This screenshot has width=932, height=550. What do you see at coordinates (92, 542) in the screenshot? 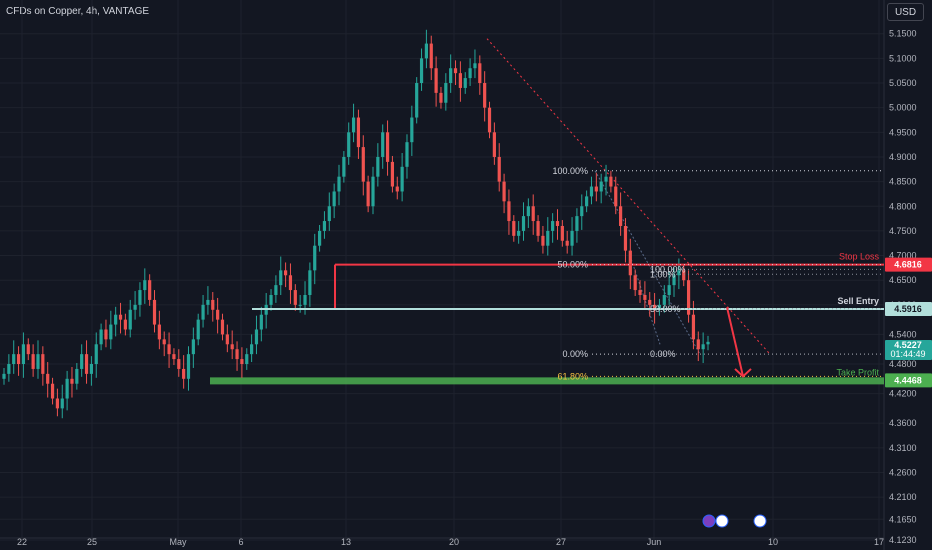
I see `x-tick-label: 25` at bounding box center [92, 542].